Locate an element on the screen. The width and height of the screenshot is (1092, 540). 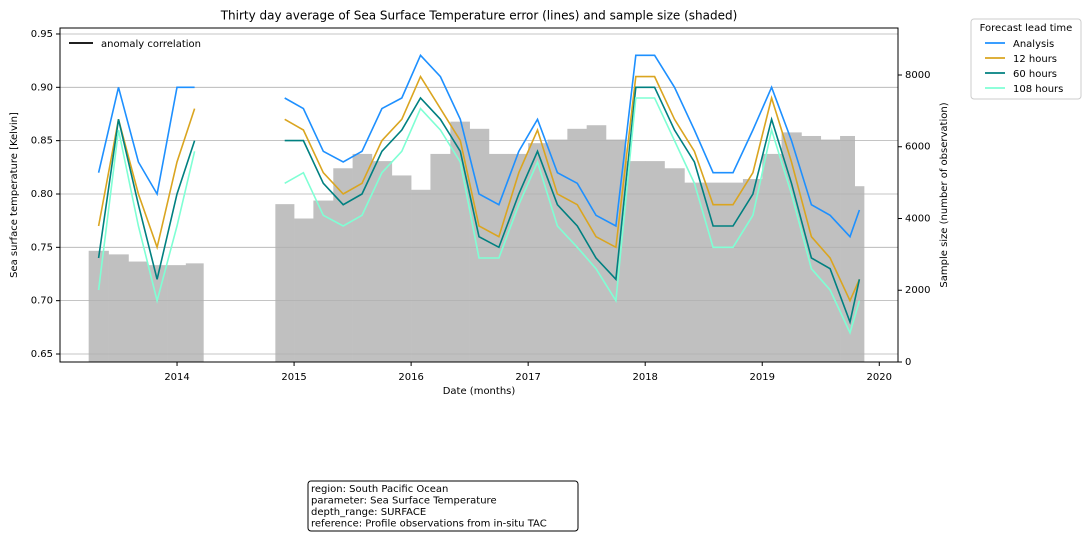
legend-label: 108 hours is located at coordinates (1038, 89).